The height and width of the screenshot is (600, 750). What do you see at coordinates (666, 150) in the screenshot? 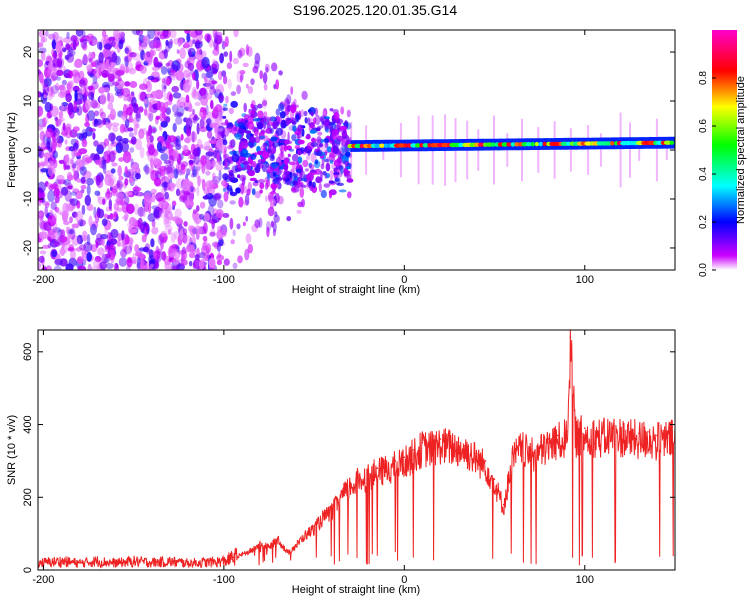
I see `spectrogram-streak` at bounding box center [666, 150].